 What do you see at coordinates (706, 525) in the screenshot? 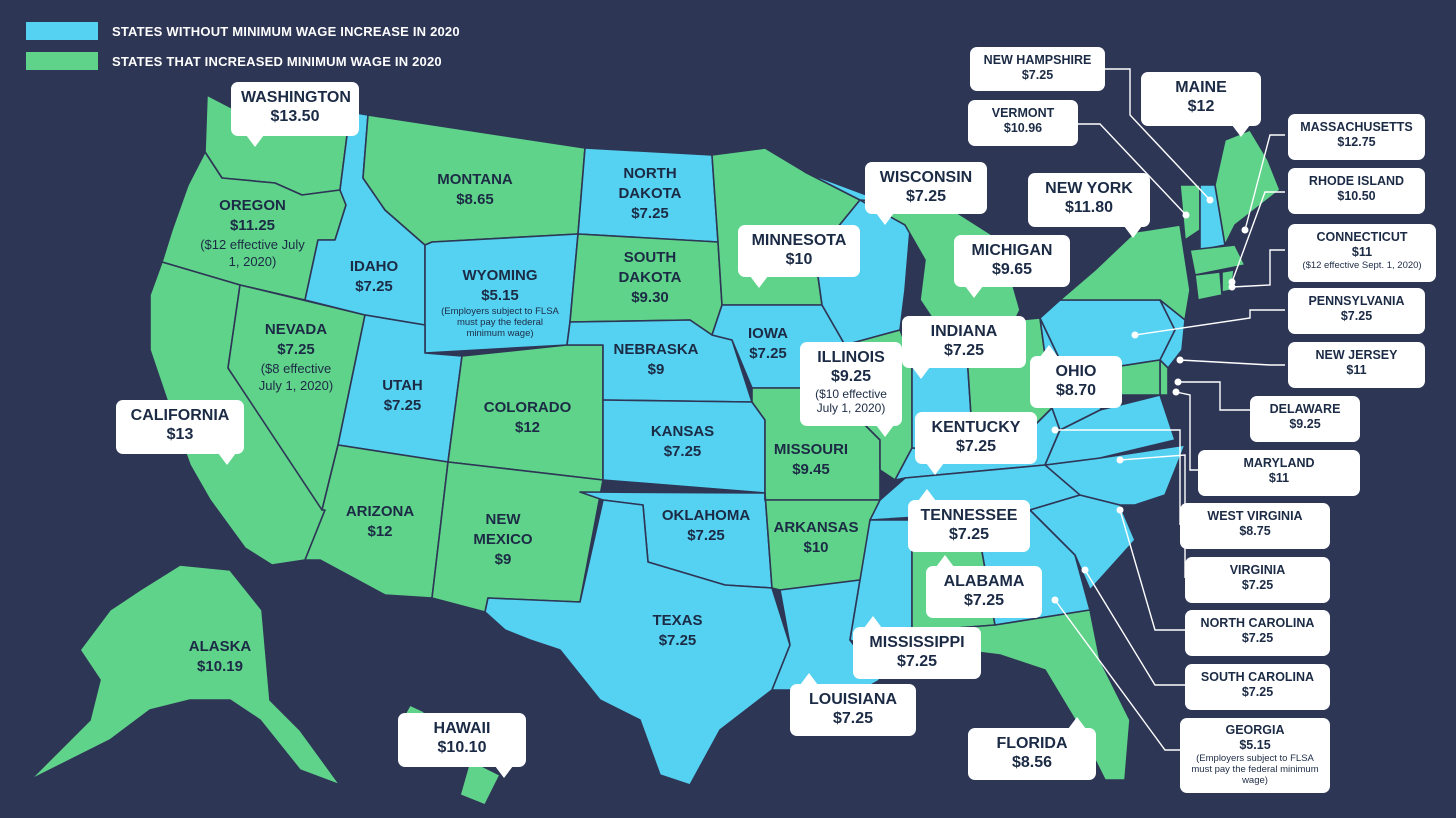
I see `label-oklahoma: OKLAHOMA $7.25` at bounding box center [706, 525].